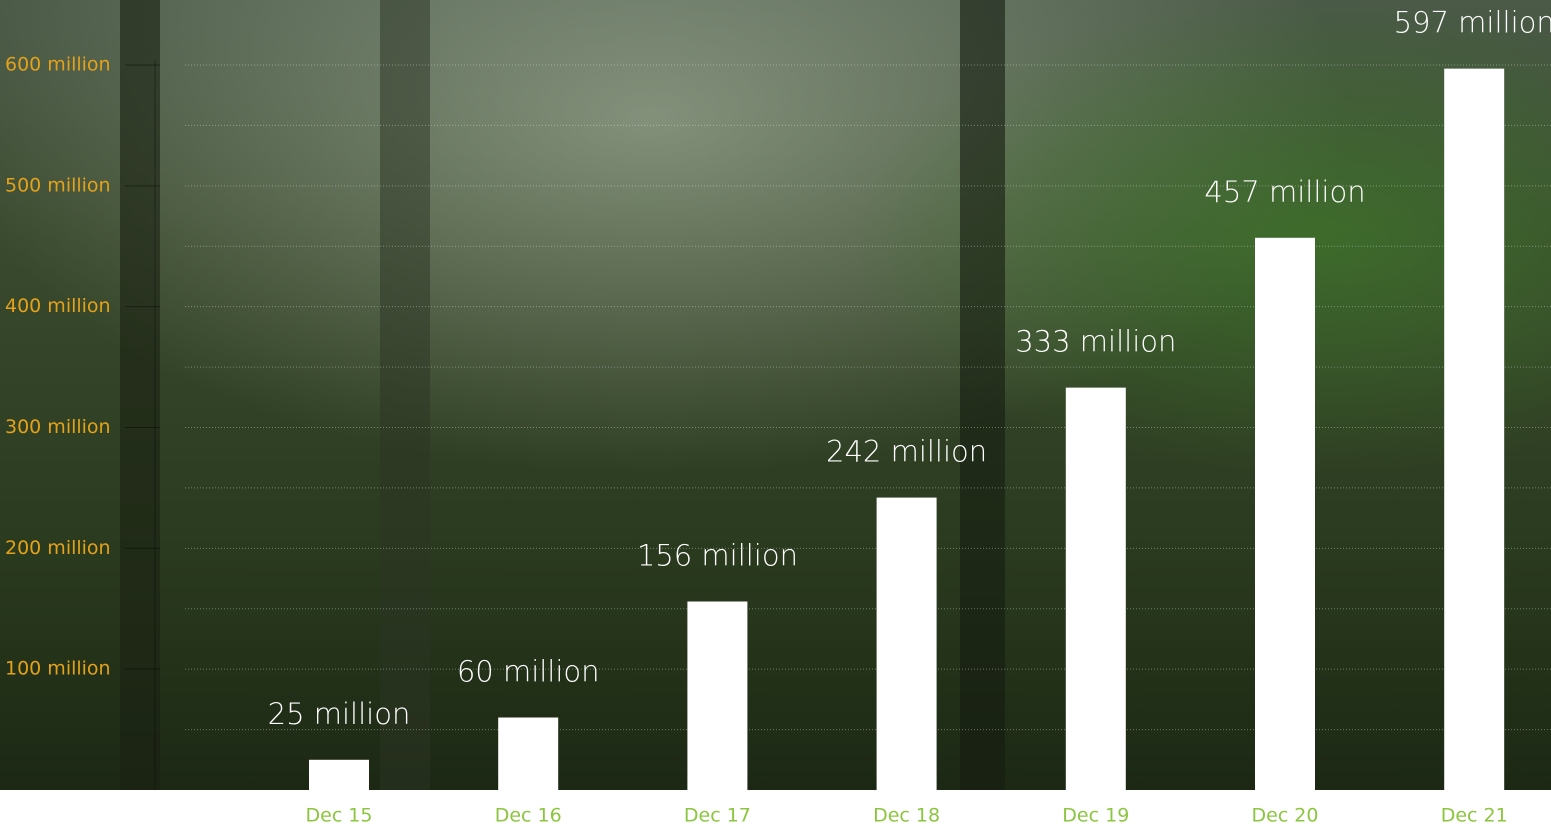 This screenshot has height=829, width=1551. What do you see at coordinates (528, 672) in the screenshot?
I see `value-label: 60 million` at bounding box center [528, 672].